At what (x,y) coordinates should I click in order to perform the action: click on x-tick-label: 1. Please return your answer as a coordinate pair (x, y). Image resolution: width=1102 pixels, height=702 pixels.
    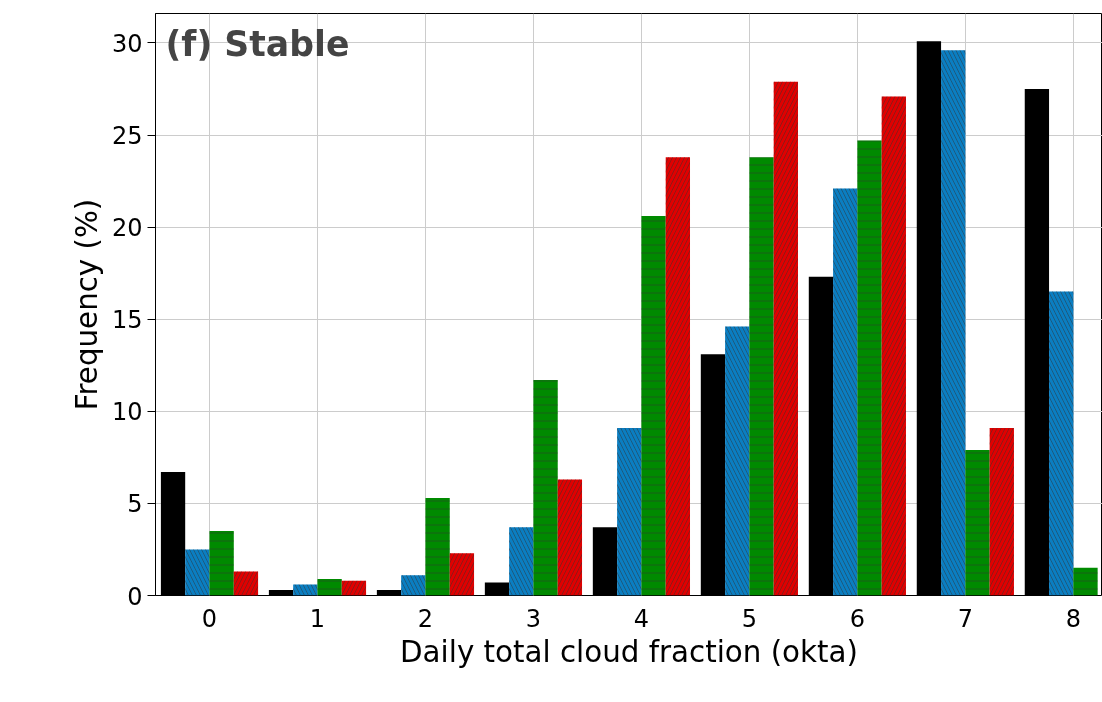
    Looking at the image, I should click on (317, 618).